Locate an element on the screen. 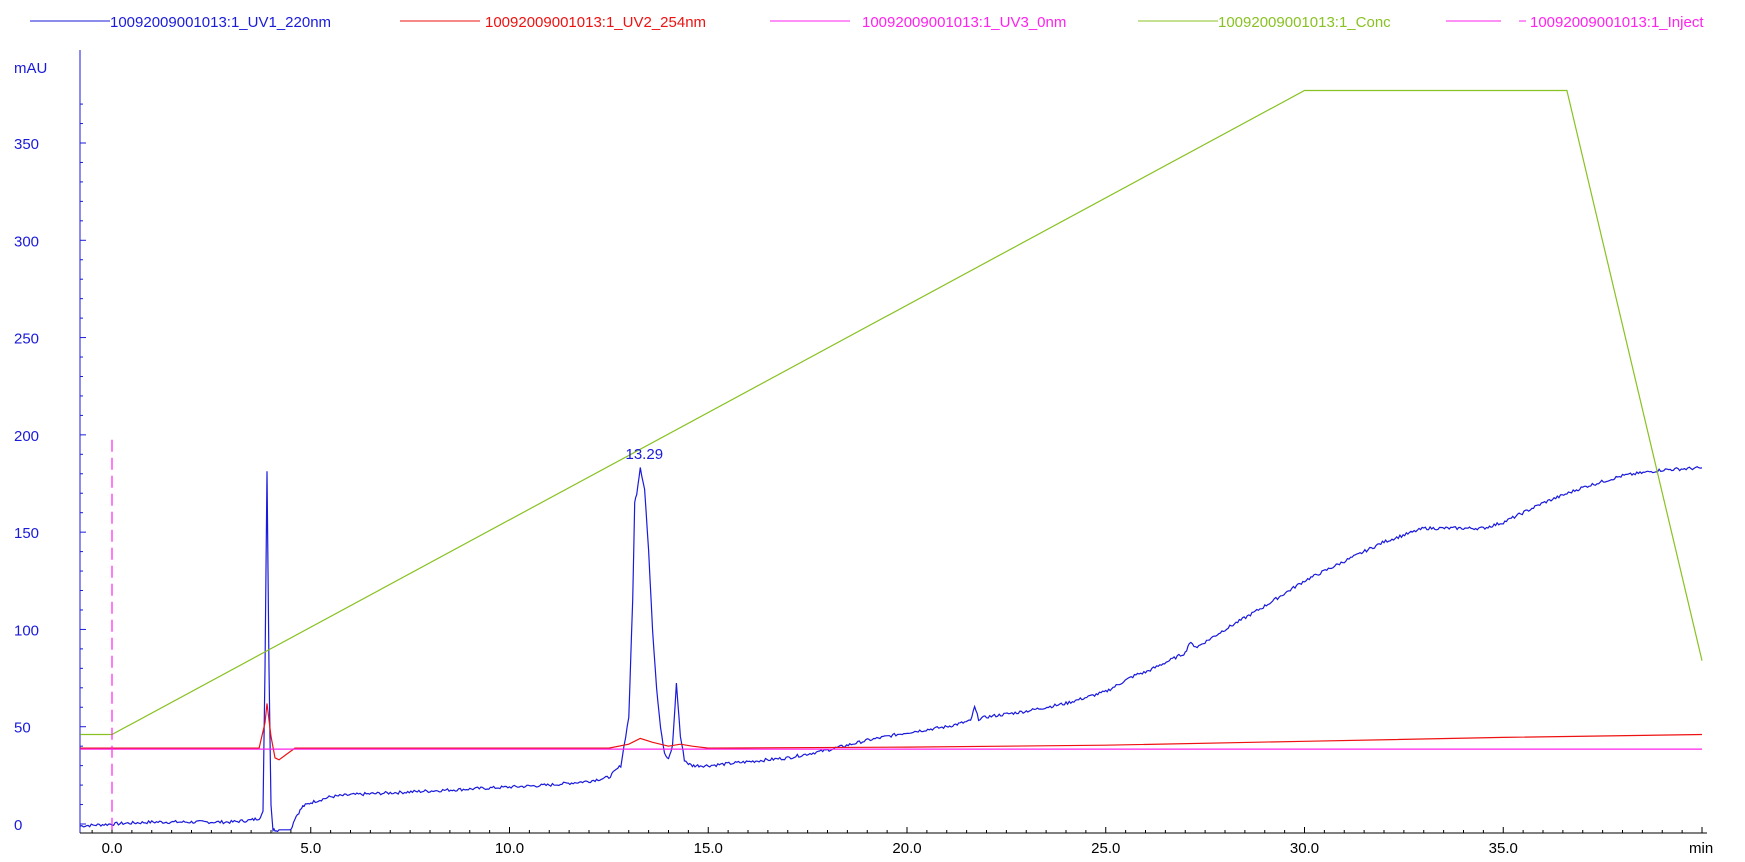 The width and height of the screenshot is (1745, 862). y-tick-label: 250 is located at coordinates (26, 339).